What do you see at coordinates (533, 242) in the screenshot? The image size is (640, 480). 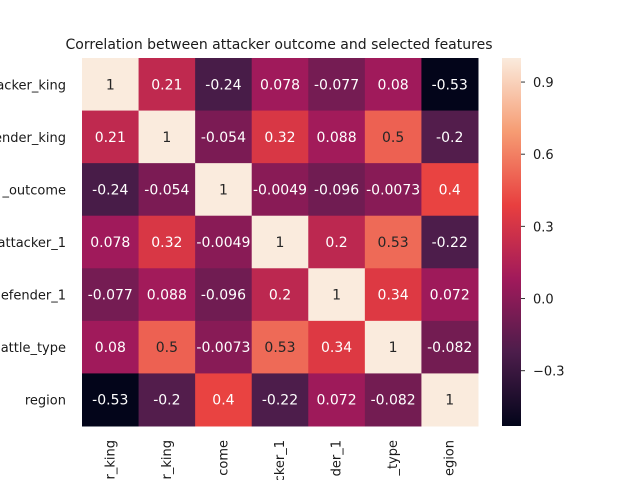 I see `colorbar: −0.3 0.0 0.3 0.6 0.9` at bounding box center [533, 242].